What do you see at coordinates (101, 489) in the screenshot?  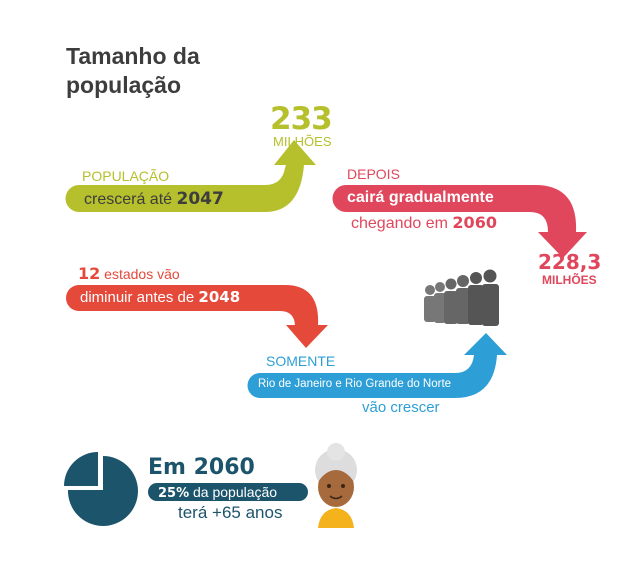 I see `pie-chart-icon` at bounding box center [101, 489].